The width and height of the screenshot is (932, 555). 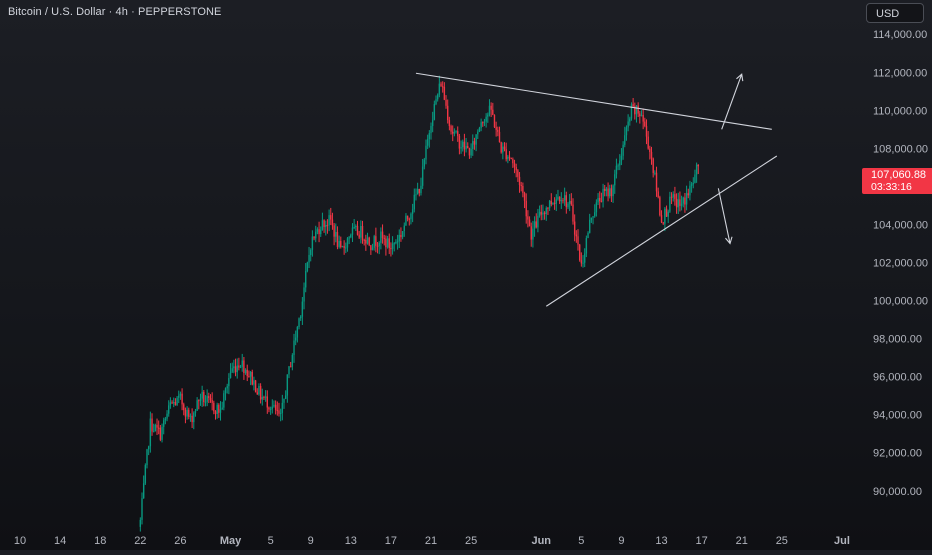 What do you see at coordinates (742, 541) in the screenshot?
I see `time-axis-label: 21` at bounding box center [742, 541].